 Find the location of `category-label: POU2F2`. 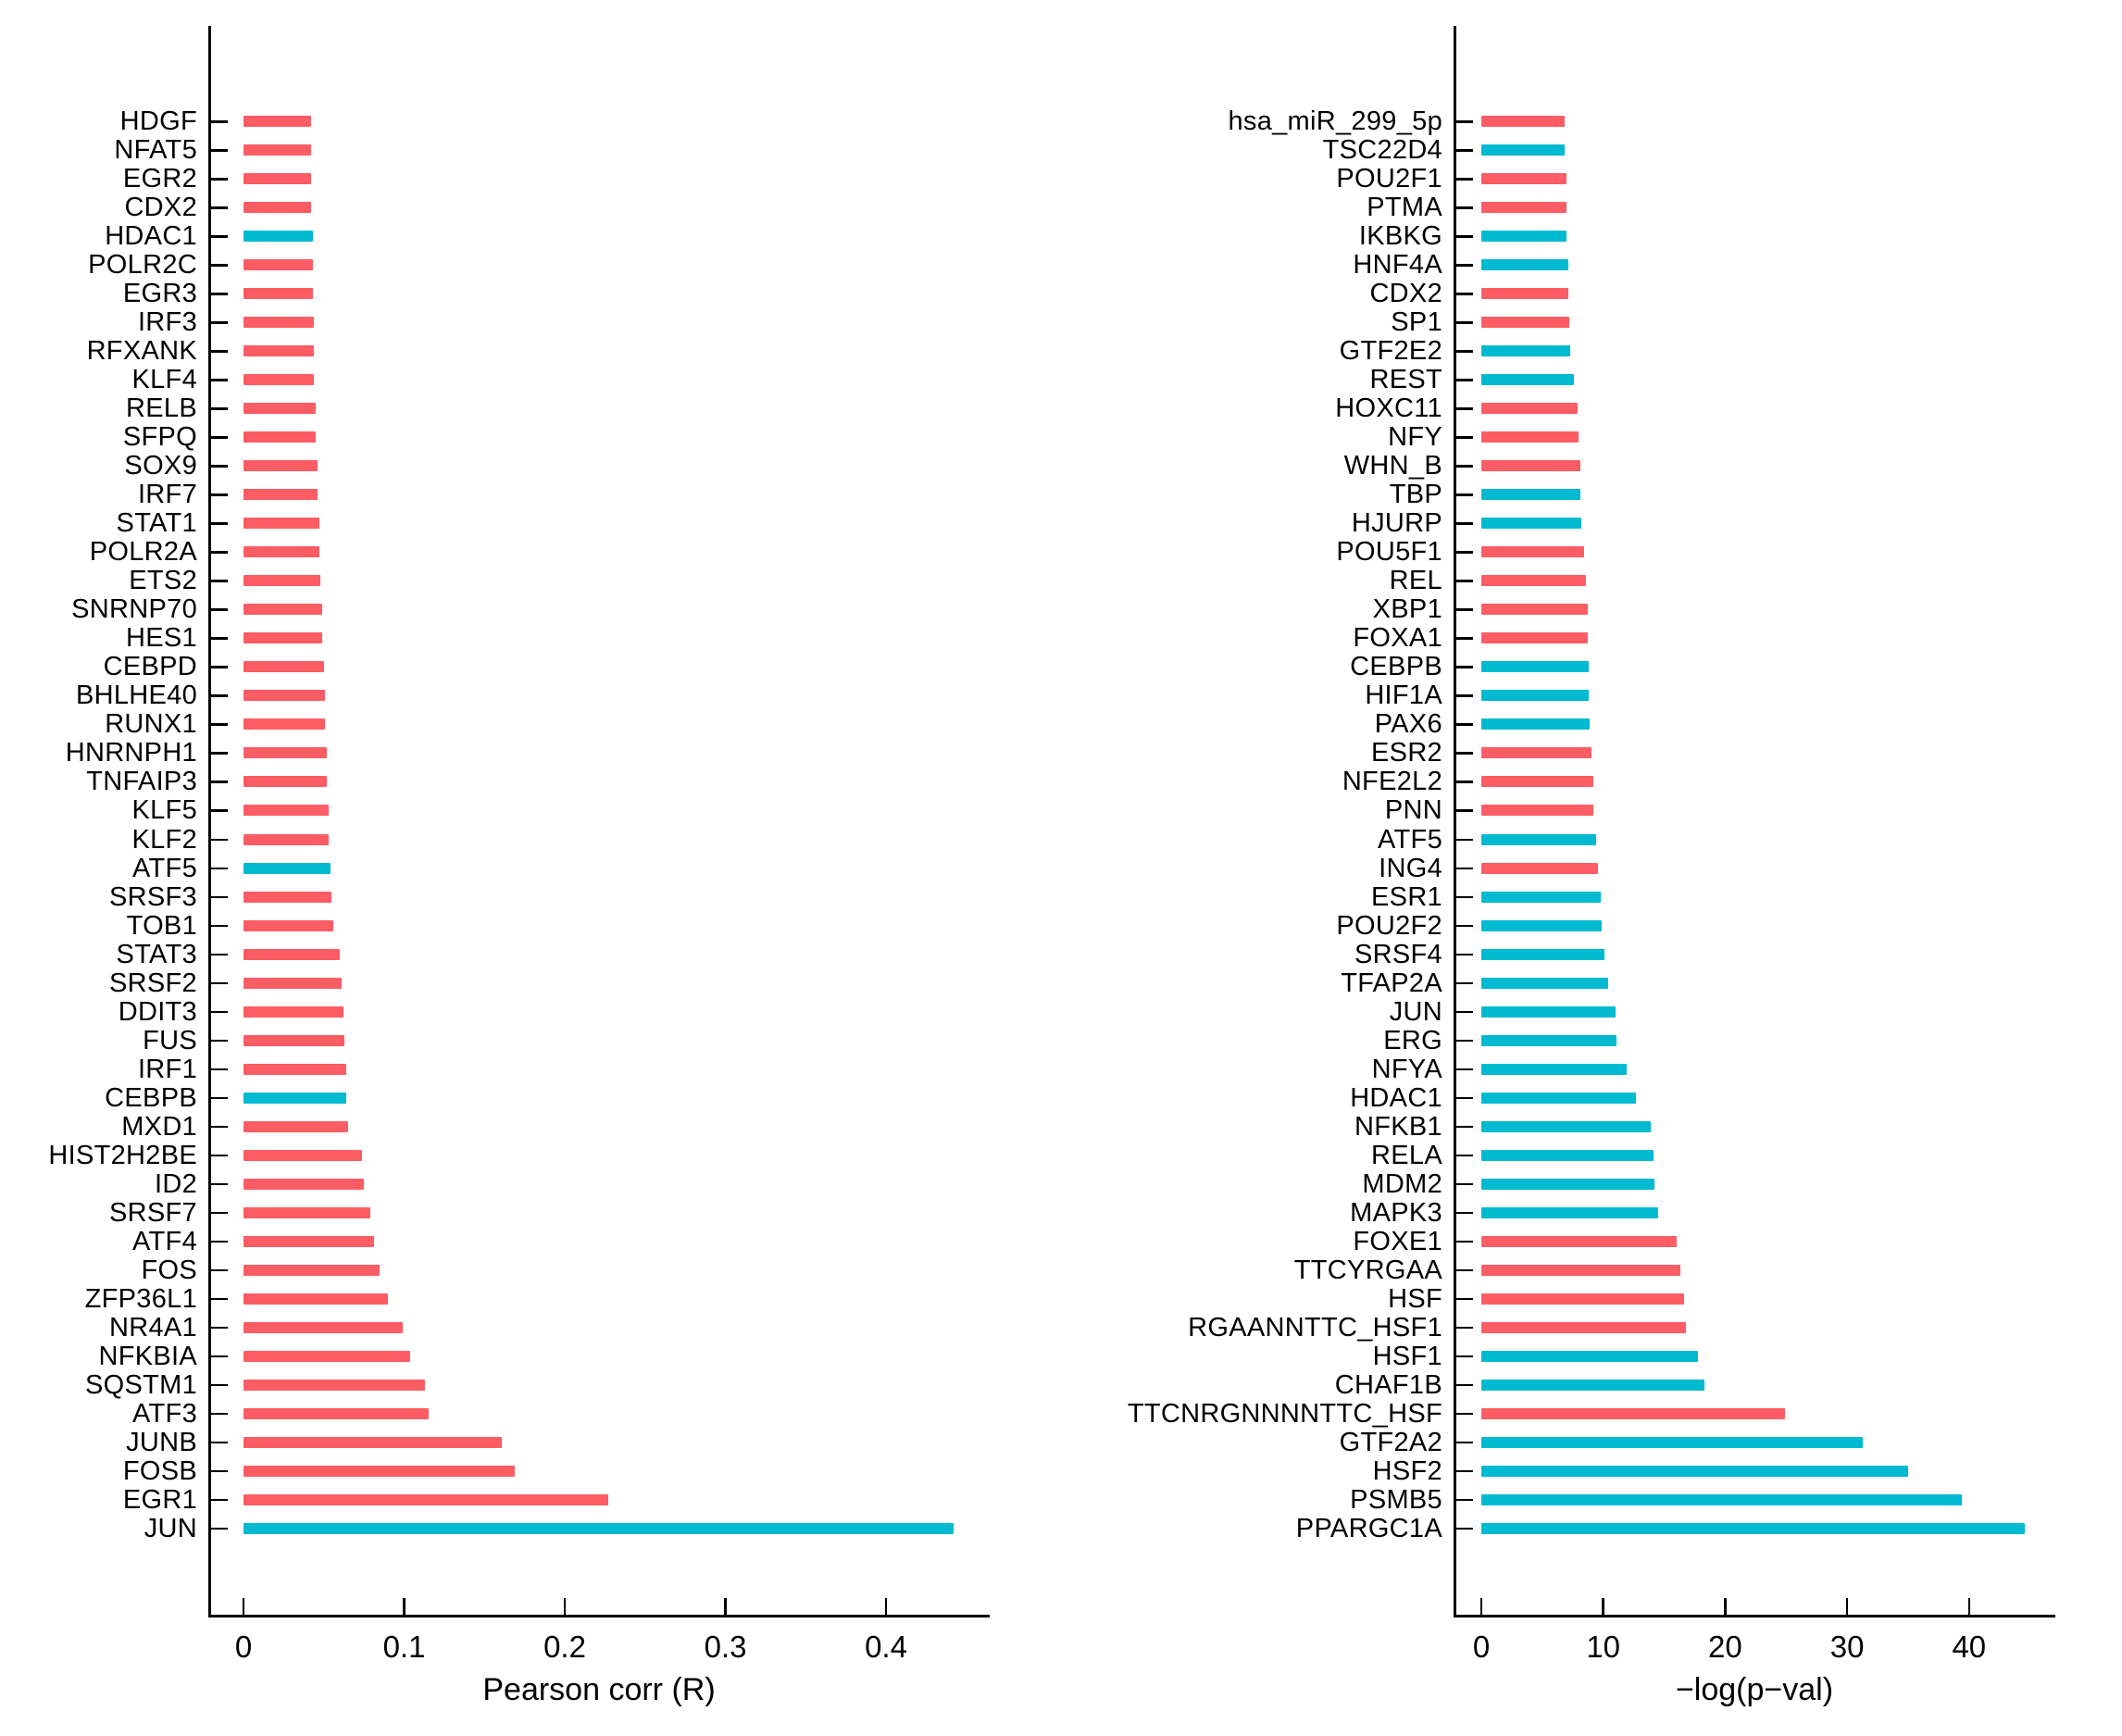

category-label: POU2F2 is located at coordinates (1389, 925).